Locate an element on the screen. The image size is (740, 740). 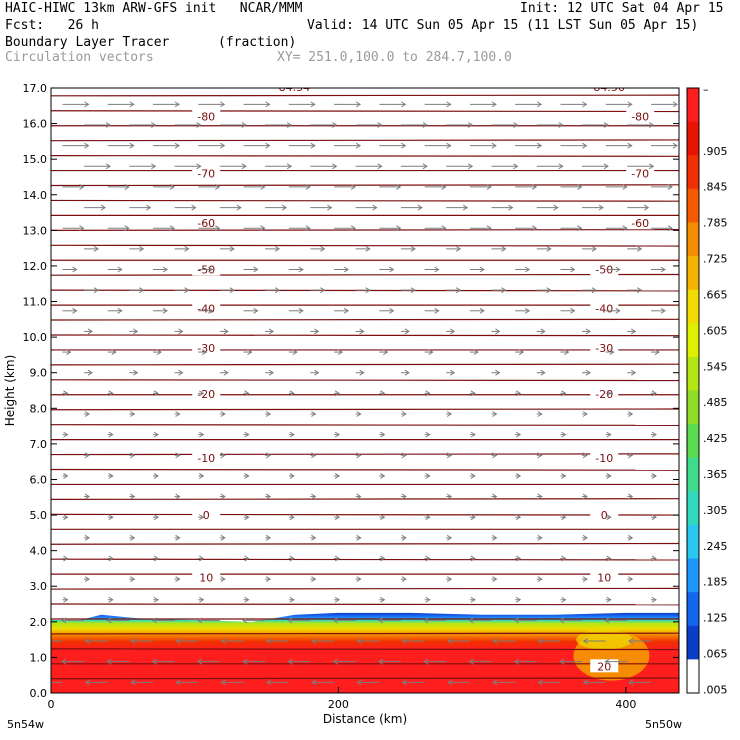
isotherm-label: 0 is located at coordinates (604, 515).